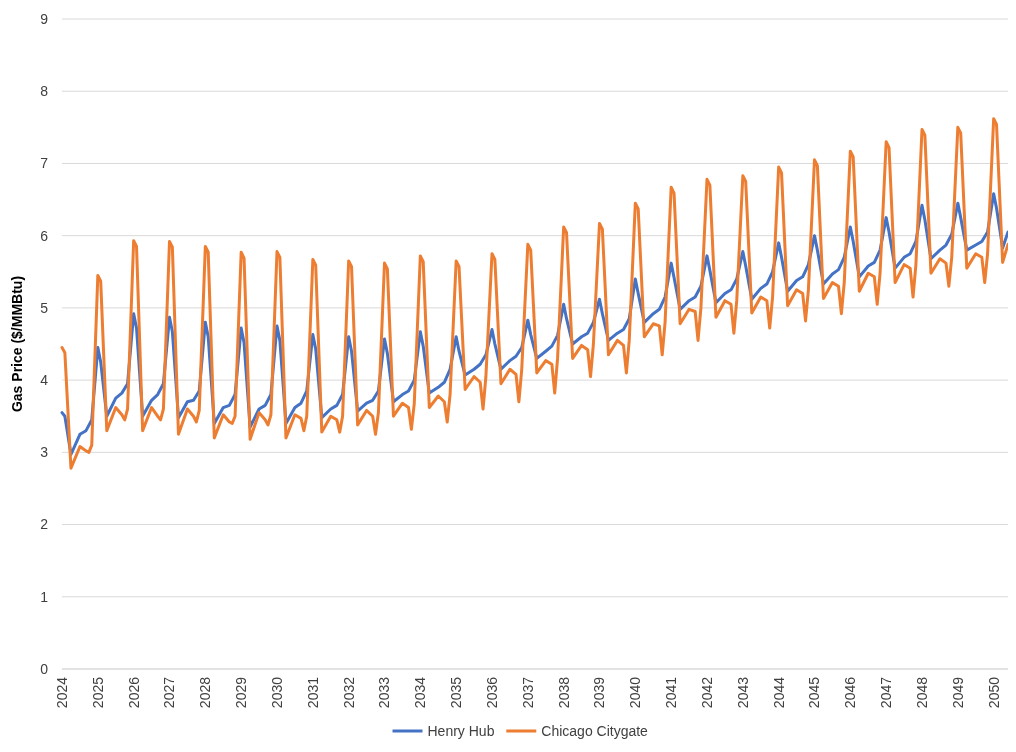 This screenshot has height=752, width=1016. What do you see at coordinates (44, 524) in the screenshot?
I see `y-tick-label: 2` at bounding box center [44, 524].